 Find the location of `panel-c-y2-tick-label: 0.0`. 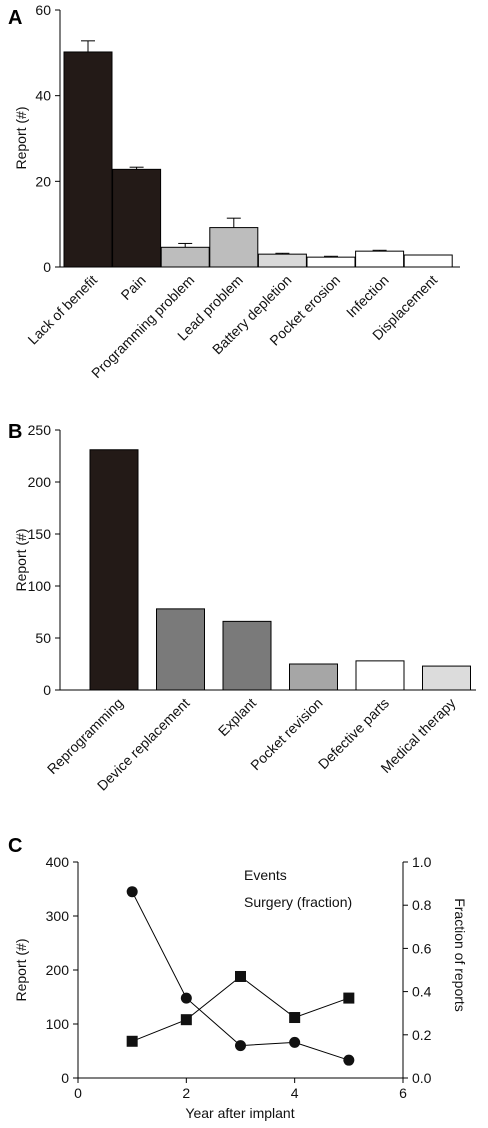

panel-c-y2-tick-label: 0.0 is located at coordinates (422, 1078).